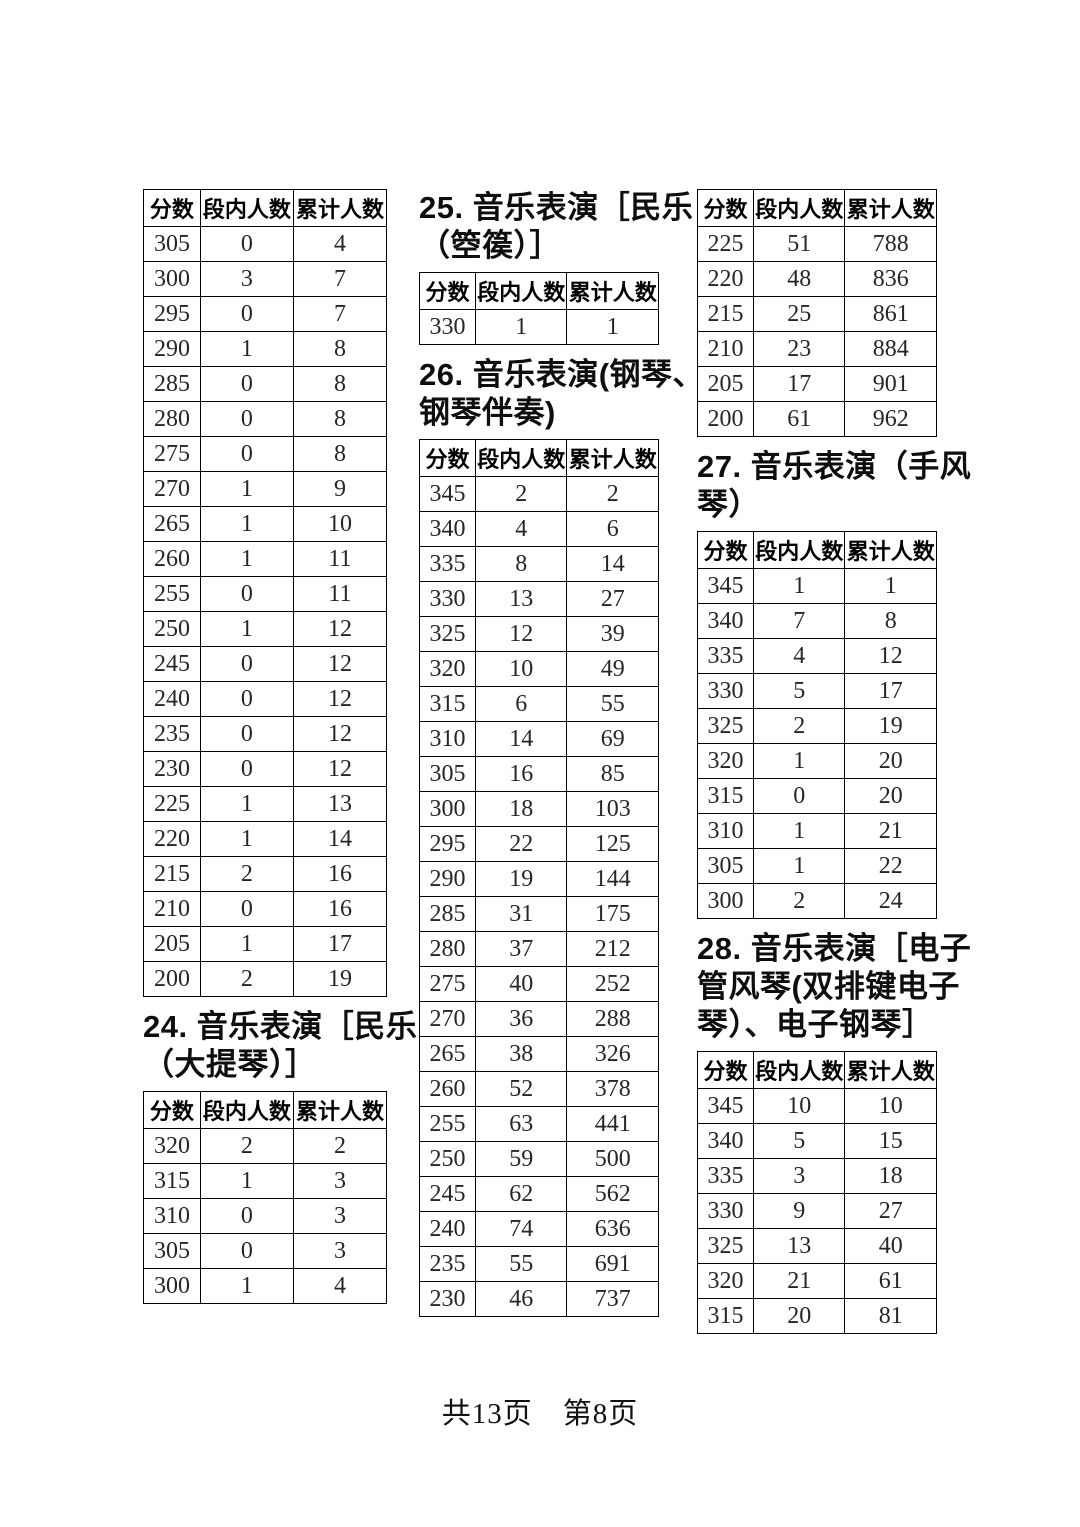  Describe the element at coordinates (265, 454) in the screenshot. I see `table-row: 275 0 8` at that location.